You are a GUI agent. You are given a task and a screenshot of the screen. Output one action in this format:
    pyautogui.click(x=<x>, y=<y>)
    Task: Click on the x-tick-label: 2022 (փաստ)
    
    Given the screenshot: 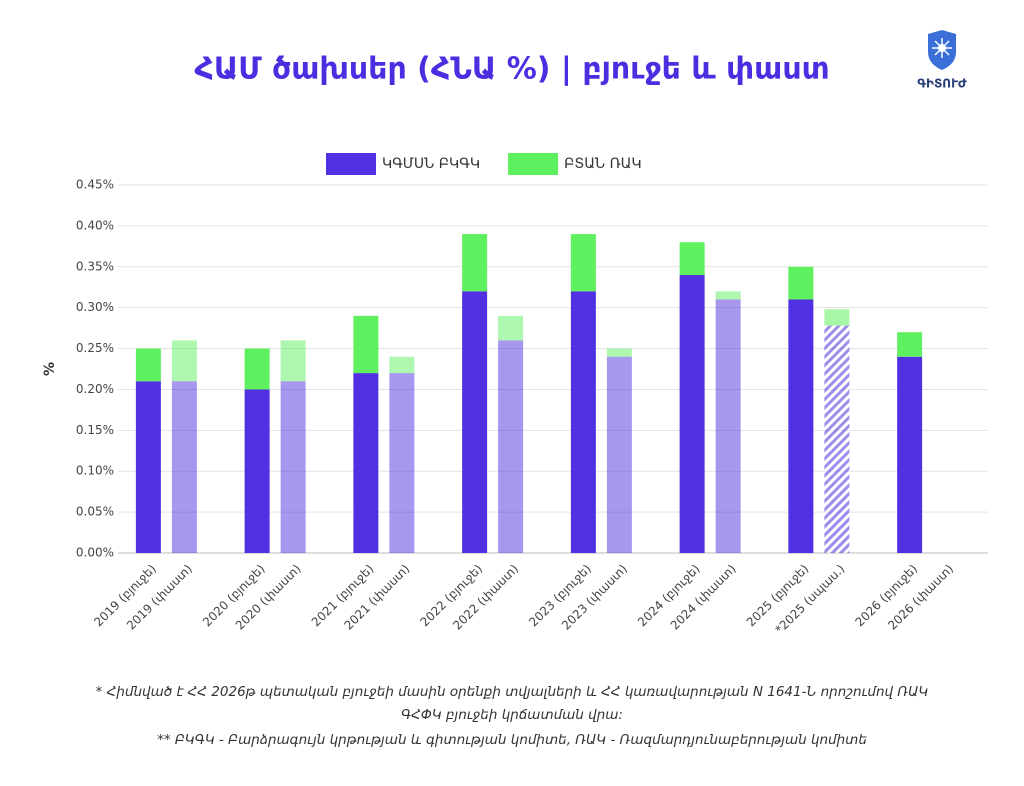 What is the action you would take?
    pyautogui.click(x=485, y=597)
    